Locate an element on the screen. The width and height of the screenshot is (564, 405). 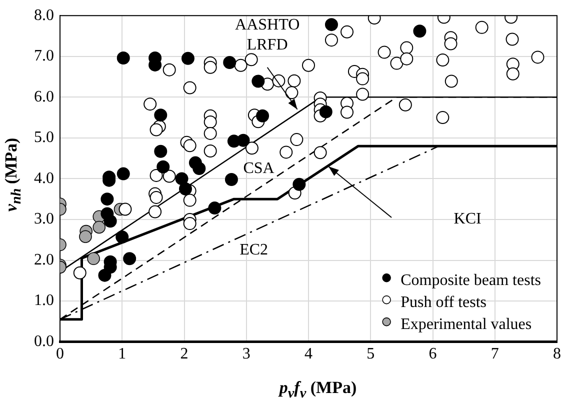
annotation: CSA is located at coordinates (259, 169).